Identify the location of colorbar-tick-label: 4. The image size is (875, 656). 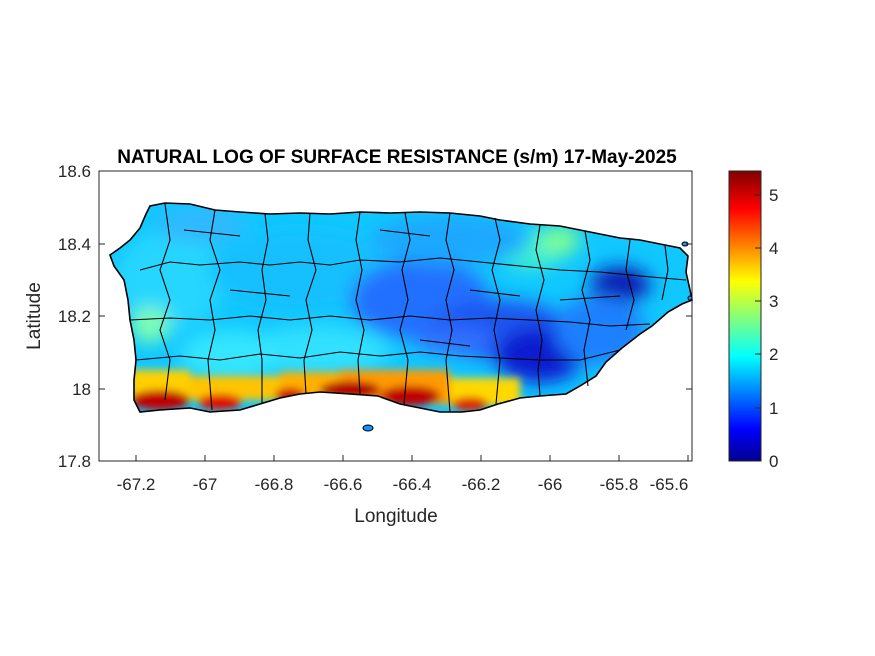
(773, 248).